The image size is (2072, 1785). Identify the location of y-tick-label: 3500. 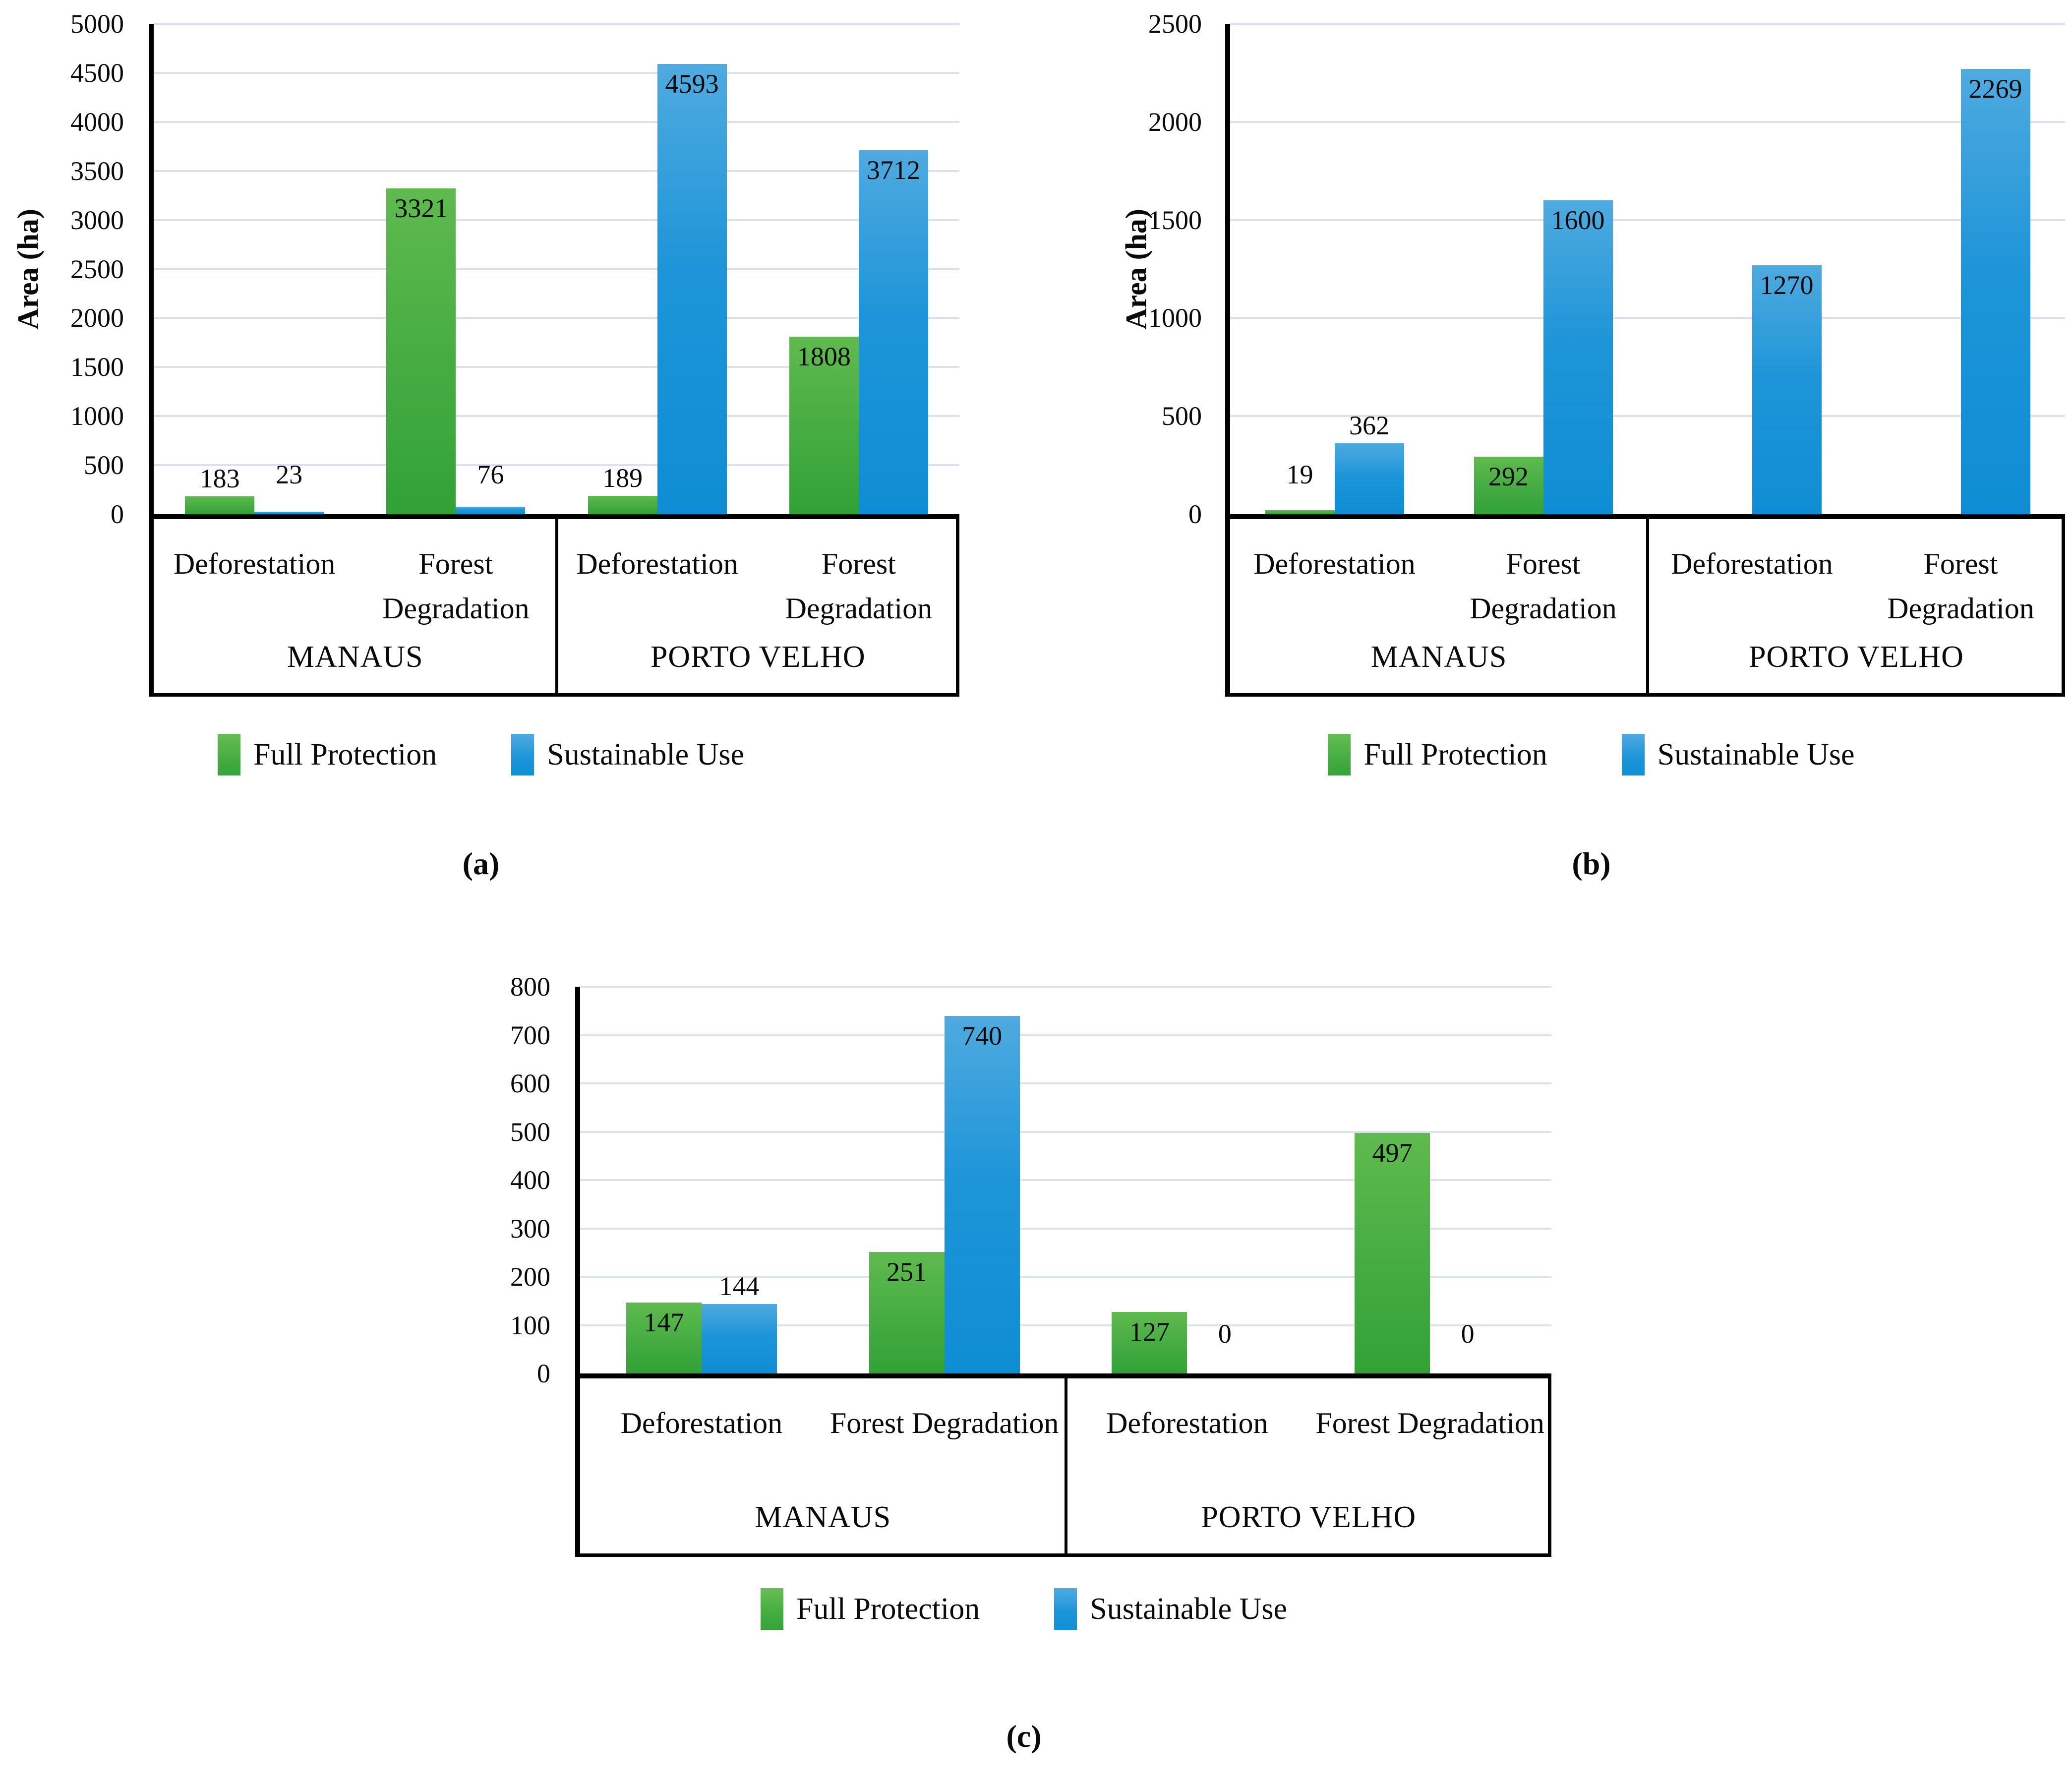
(62, 171).